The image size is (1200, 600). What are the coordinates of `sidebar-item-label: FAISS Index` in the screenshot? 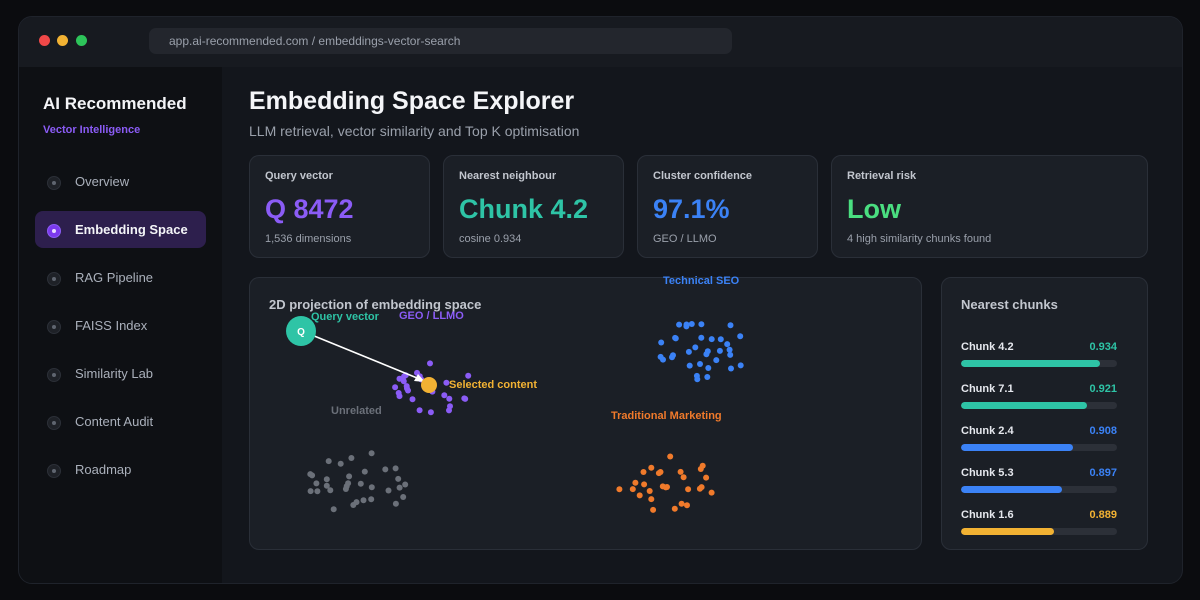 It's located at (111, 325).